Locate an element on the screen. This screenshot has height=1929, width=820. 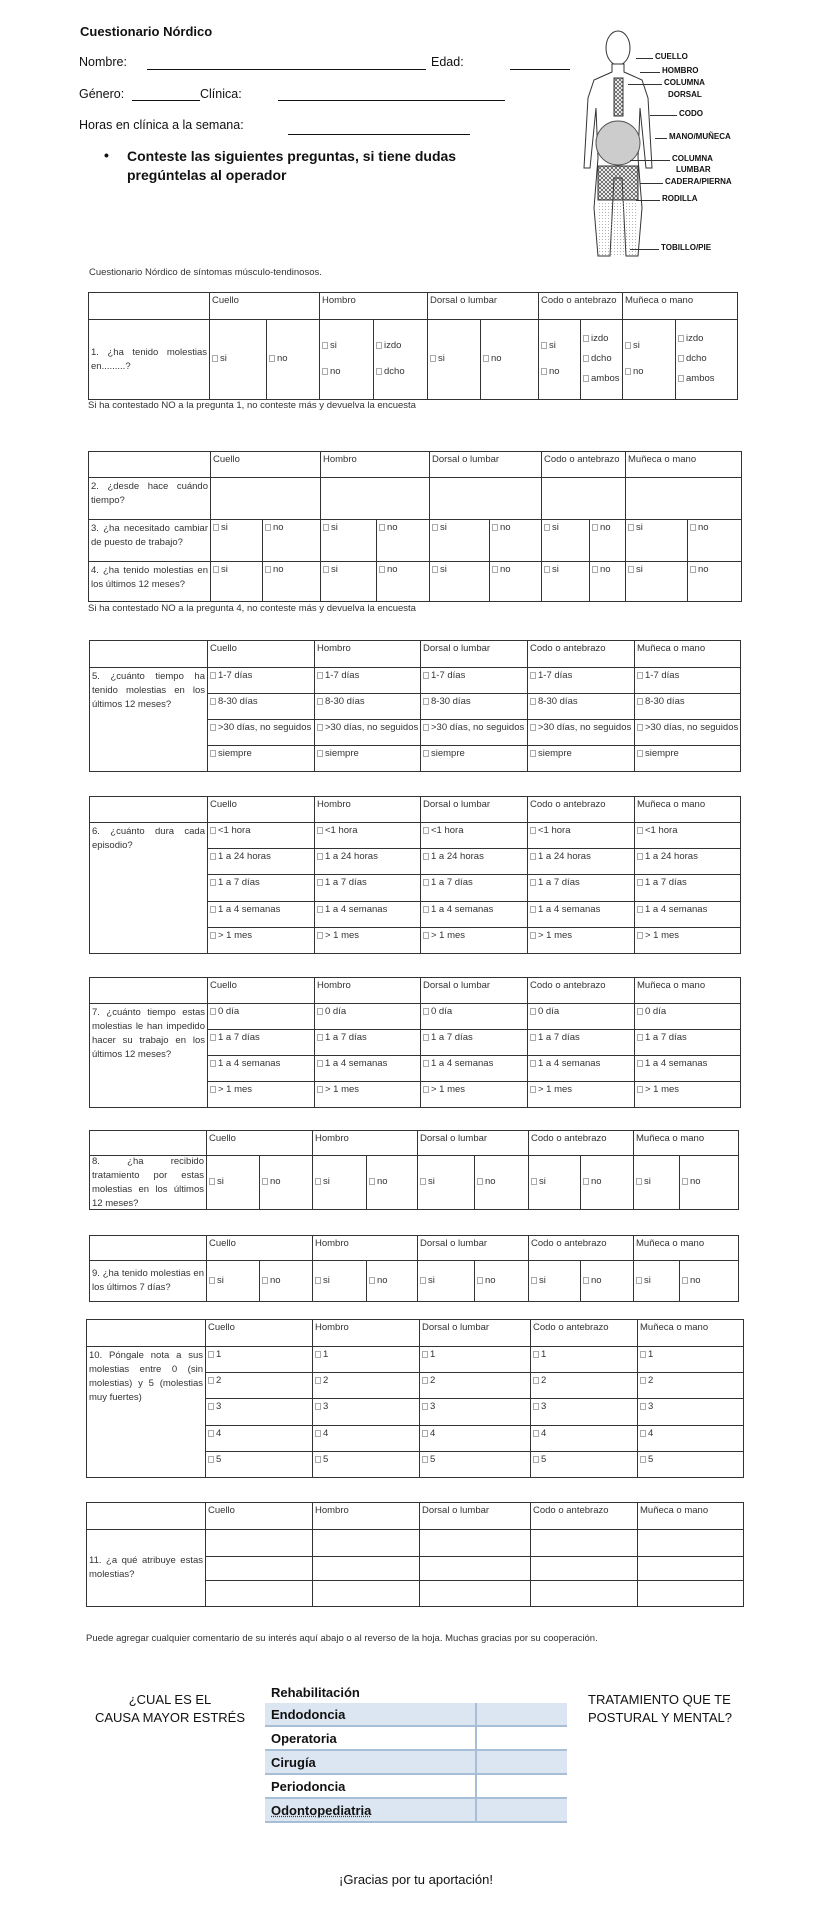
edad-field is located at coordinates (540, 69).